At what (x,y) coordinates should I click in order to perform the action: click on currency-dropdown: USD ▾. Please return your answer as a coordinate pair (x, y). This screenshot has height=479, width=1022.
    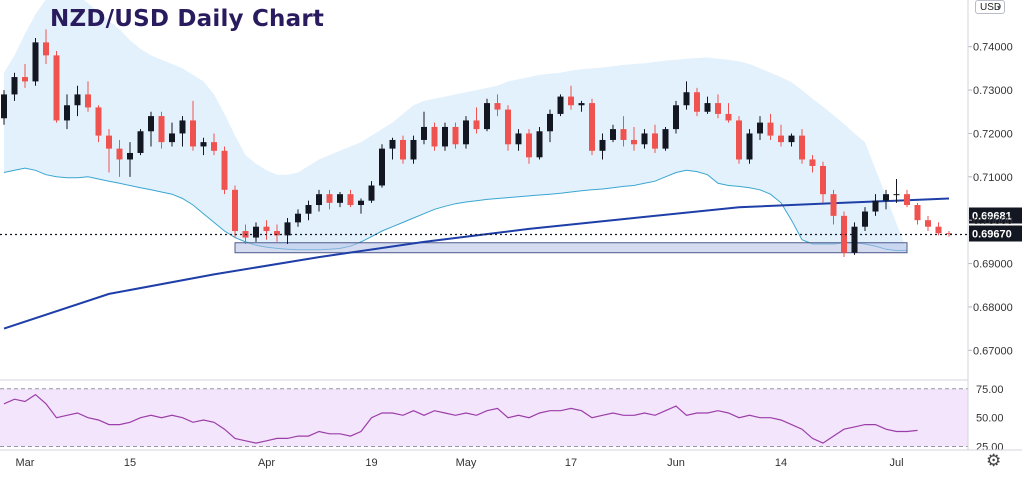
    Looking at the image, I should click on (990, 7).